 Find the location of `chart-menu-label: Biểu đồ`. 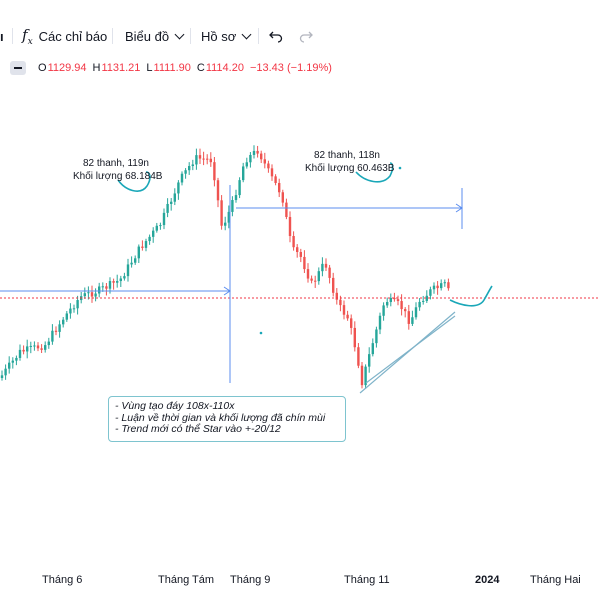

chart-menu-label: Biểu đồ is located at coordinates (147, 36).